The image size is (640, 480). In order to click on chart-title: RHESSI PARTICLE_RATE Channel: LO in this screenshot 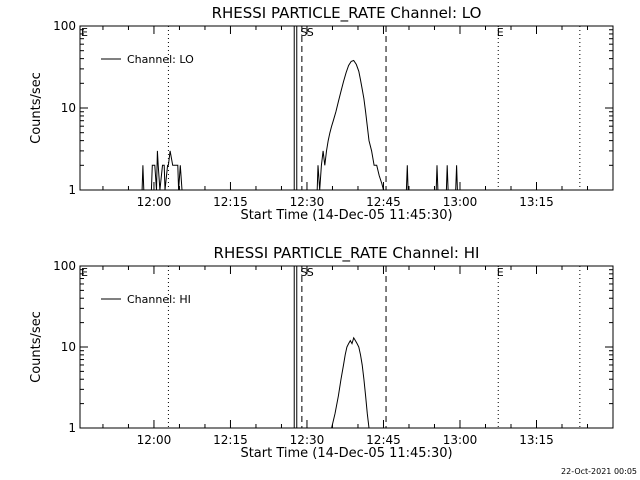, I will do `click(347, 13)`.